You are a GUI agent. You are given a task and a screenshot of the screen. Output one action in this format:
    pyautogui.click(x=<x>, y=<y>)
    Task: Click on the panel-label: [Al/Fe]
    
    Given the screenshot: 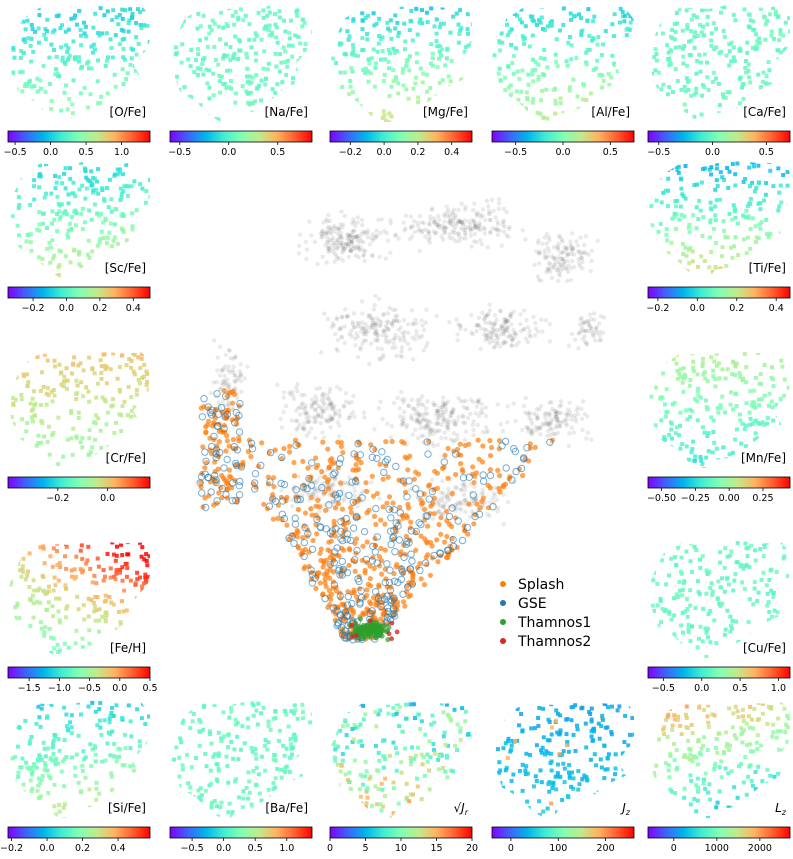 What is the action you would take?
    pyautogui.click(x=610, y=112)
    